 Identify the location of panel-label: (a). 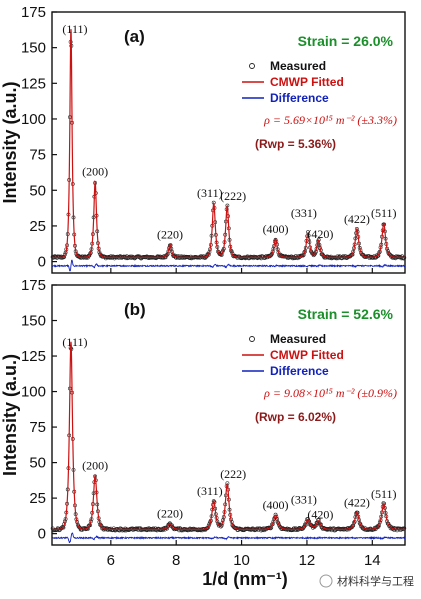
(134, 36).